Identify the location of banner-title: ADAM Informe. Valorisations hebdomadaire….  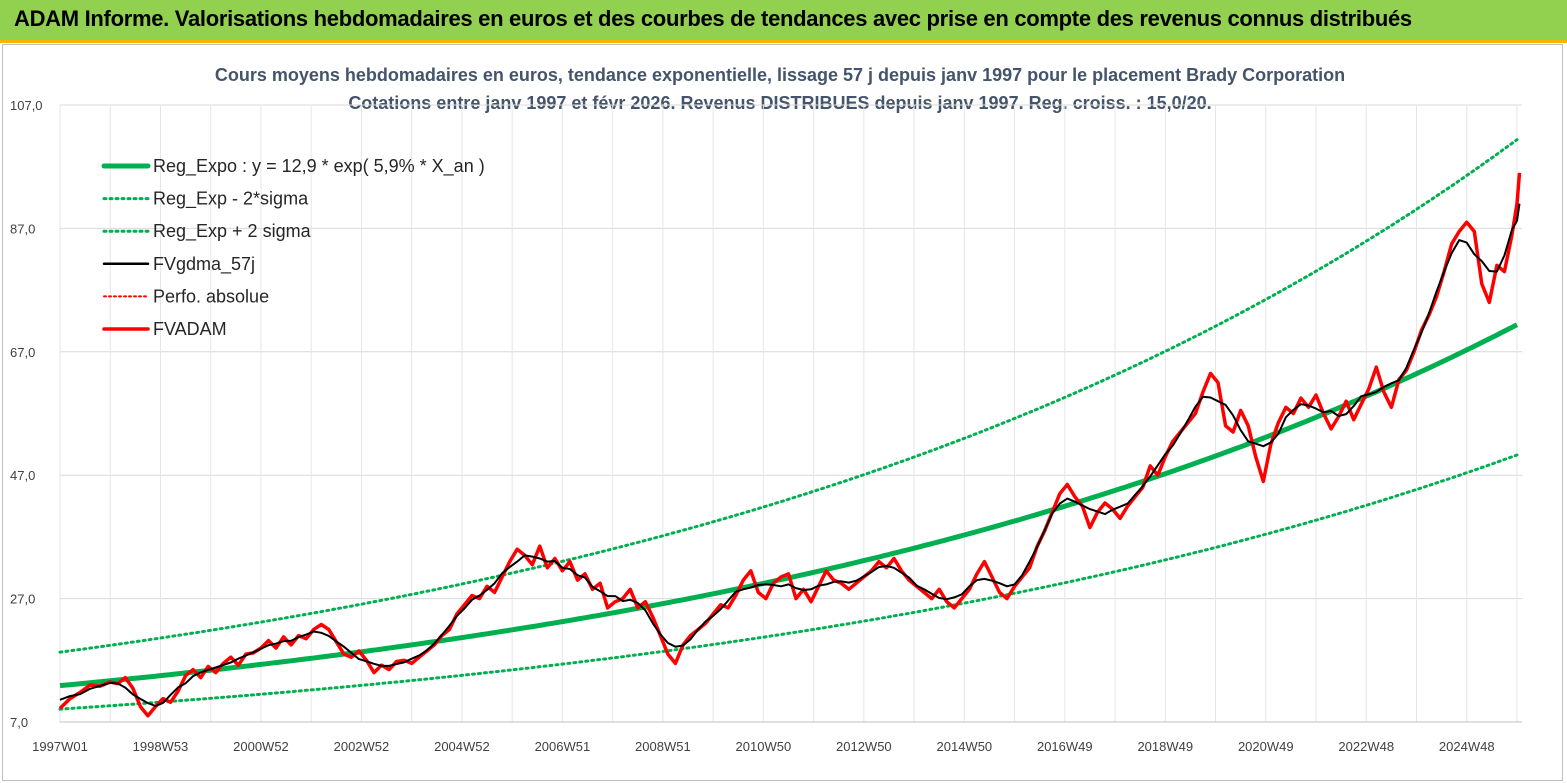
(713, 18).